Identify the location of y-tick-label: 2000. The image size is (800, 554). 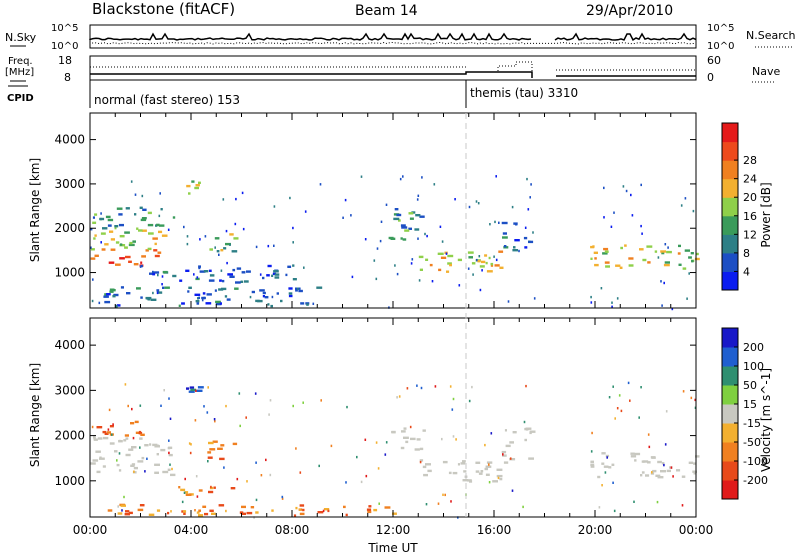
(69, 436).